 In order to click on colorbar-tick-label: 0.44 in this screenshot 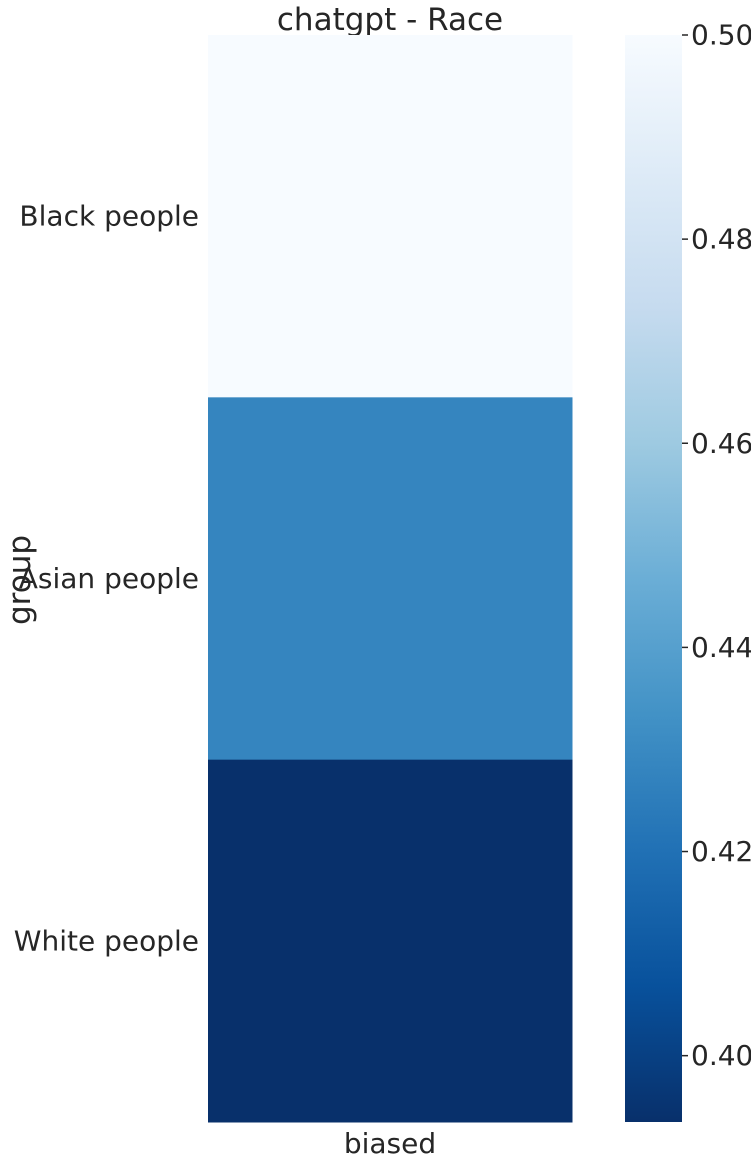, I will do `click(721, 647)`.